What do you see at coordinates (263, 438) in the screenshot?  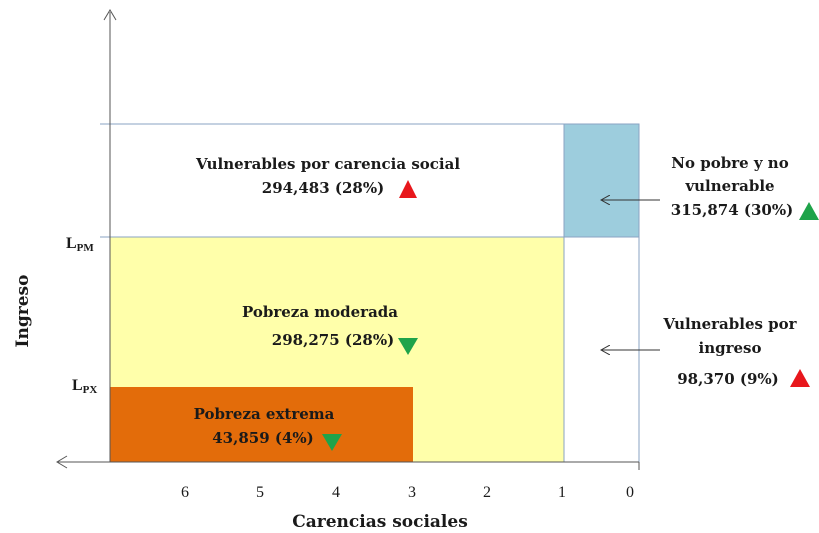 I see `pobreza-extrema-value: 43,859 (4%)` at bounding box center [263, 438].